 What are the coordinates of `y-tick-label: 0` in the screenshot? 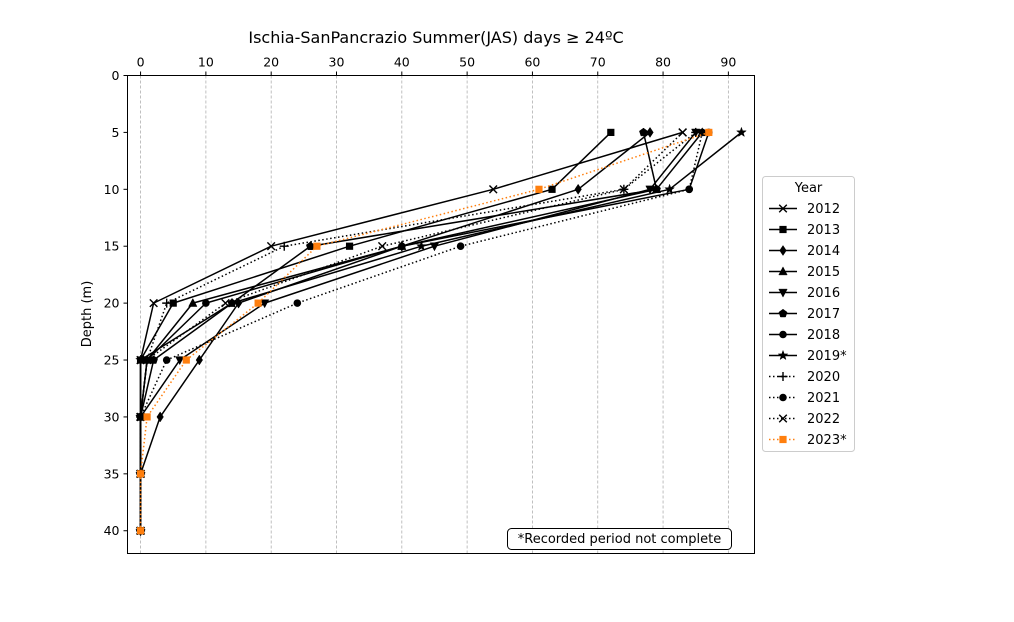 It's located at (116, 75).